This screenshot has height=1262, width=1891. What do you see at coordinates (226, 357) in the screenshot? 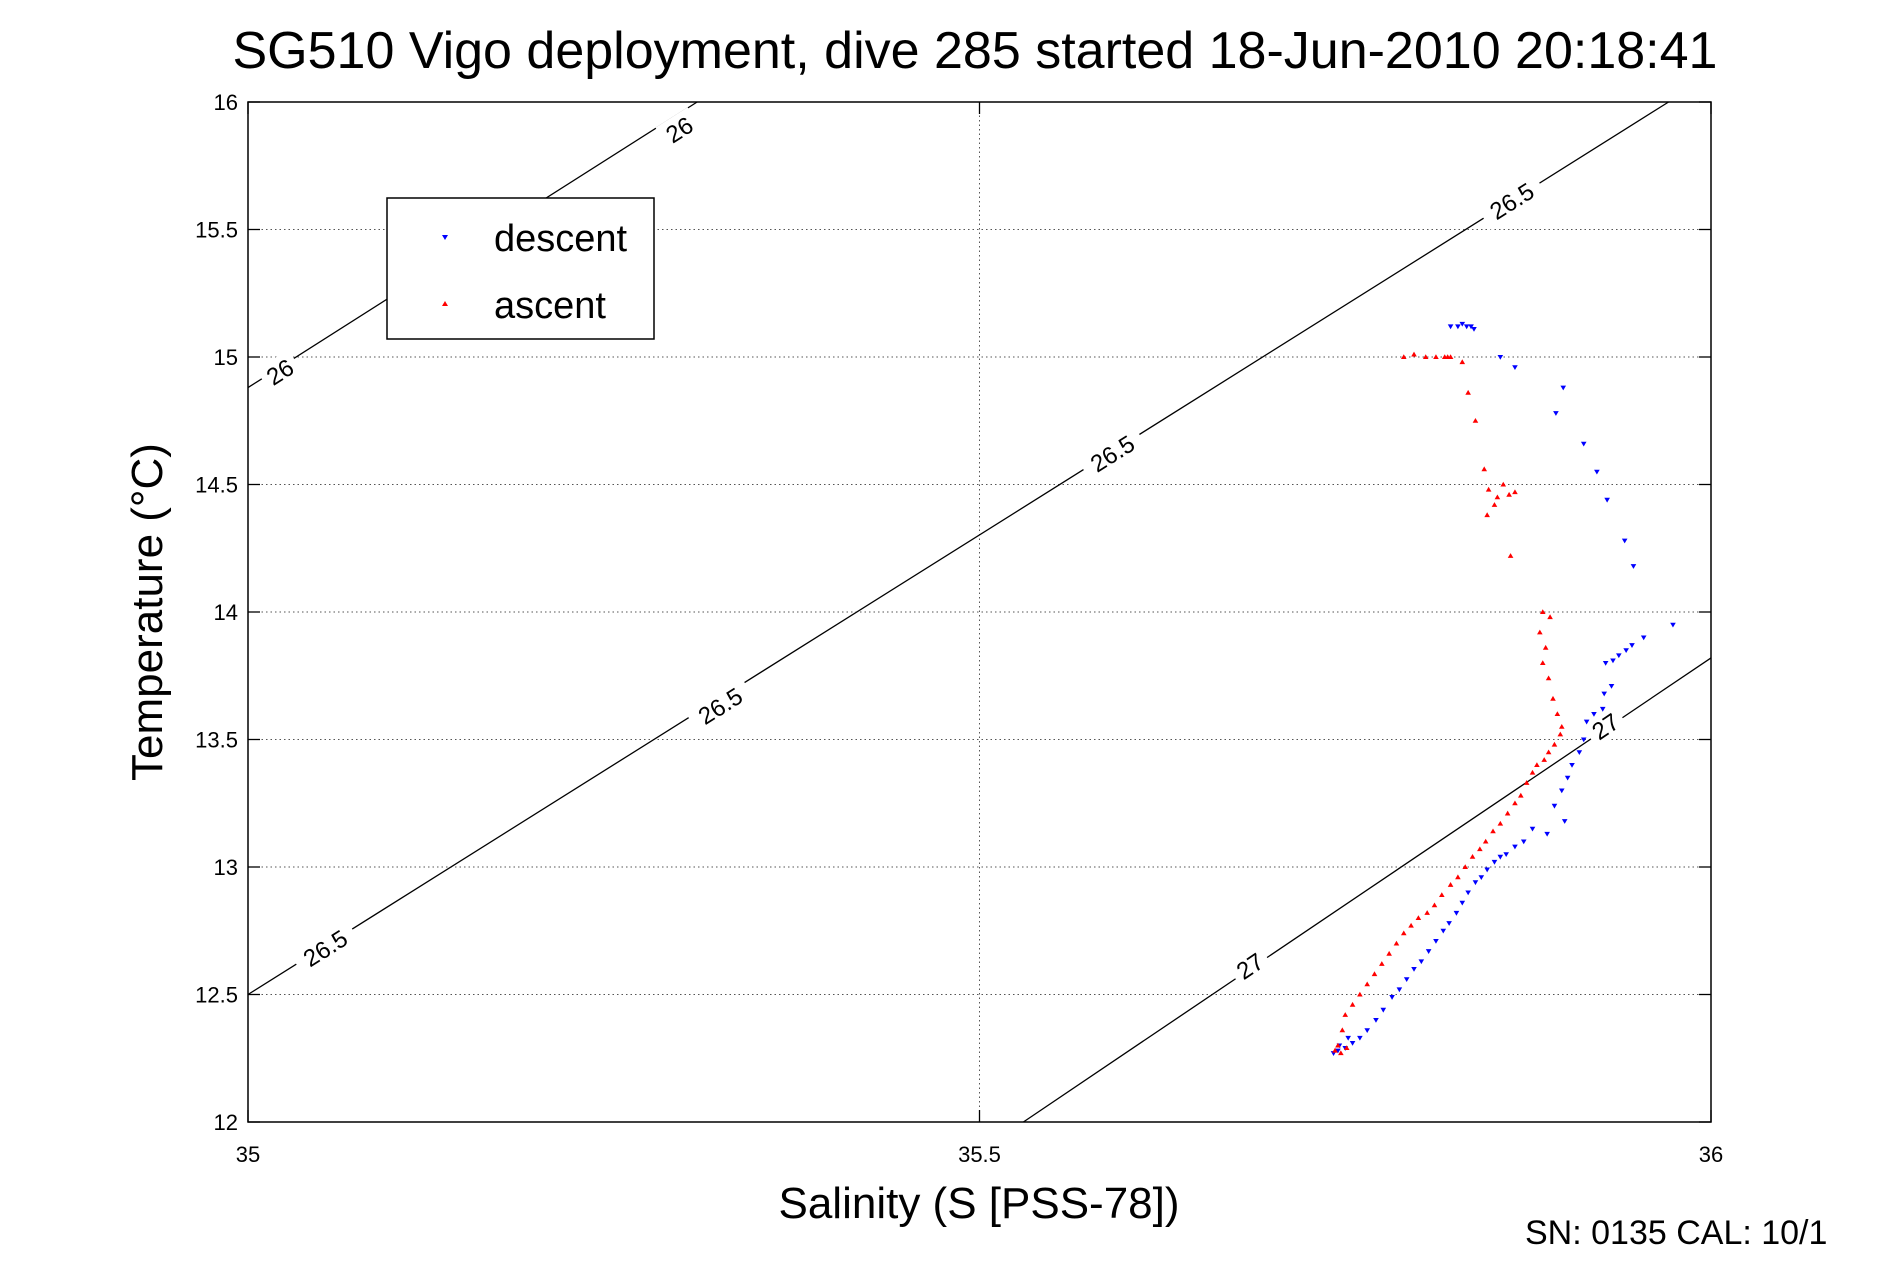
I see `y-tick-label: 15` at bounding box center [226, 357].